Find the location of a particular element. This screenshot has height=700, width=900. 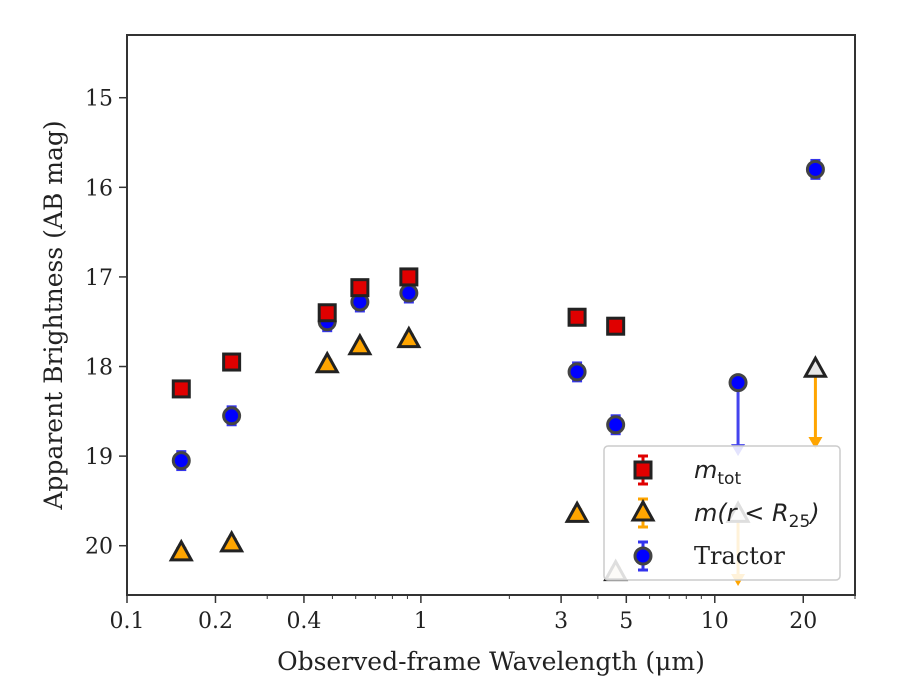

x-tick-label: 5 is located at coordinates (626, 621).